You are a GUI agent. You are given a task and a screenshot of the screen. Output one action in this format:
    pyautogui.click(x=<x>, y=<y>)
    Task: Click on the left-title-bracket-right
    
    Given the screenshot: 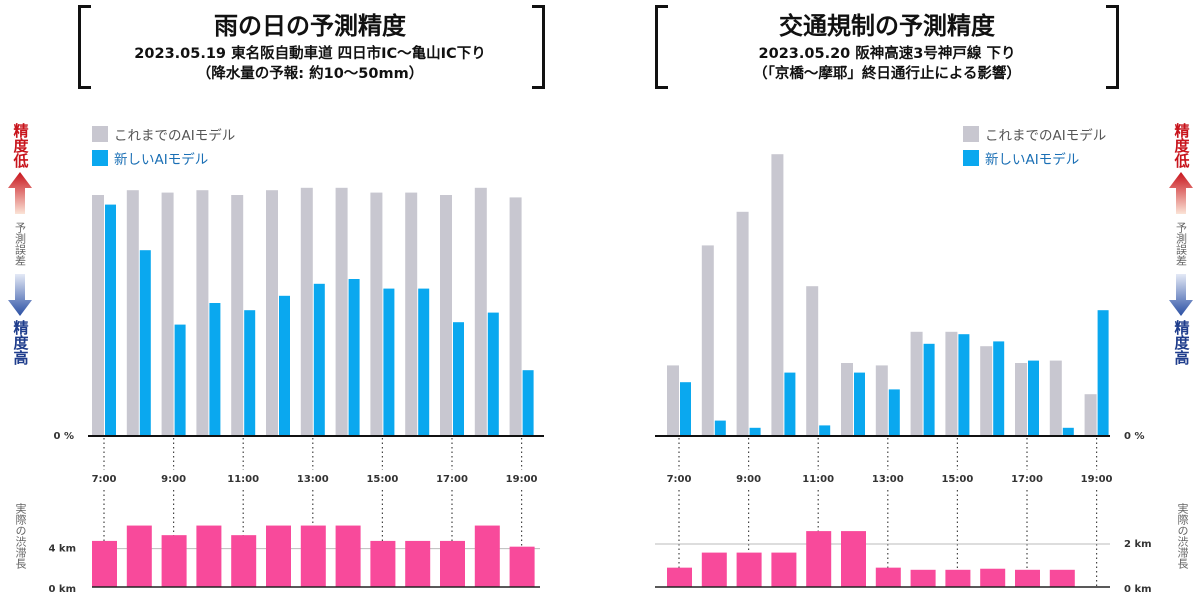 What is the action you would take?
    pyautogui.click(x=538, y=47)
    